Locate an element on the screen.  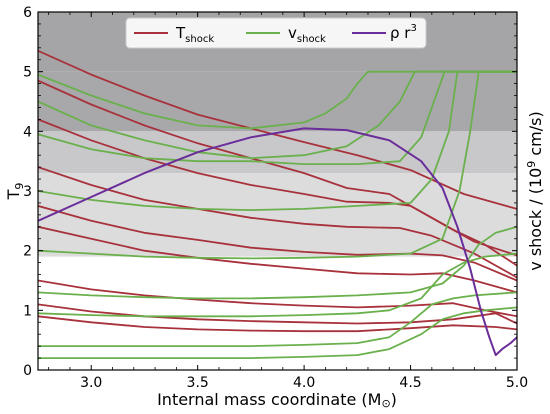
y-tick-label: 3 is located at coordinates (27, 192).